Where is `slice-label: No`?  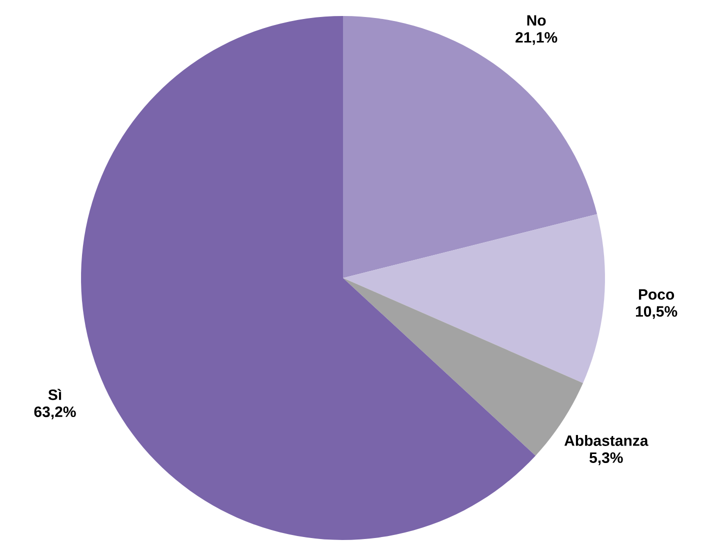
slice-label: No is located at coordinates (536, 20).